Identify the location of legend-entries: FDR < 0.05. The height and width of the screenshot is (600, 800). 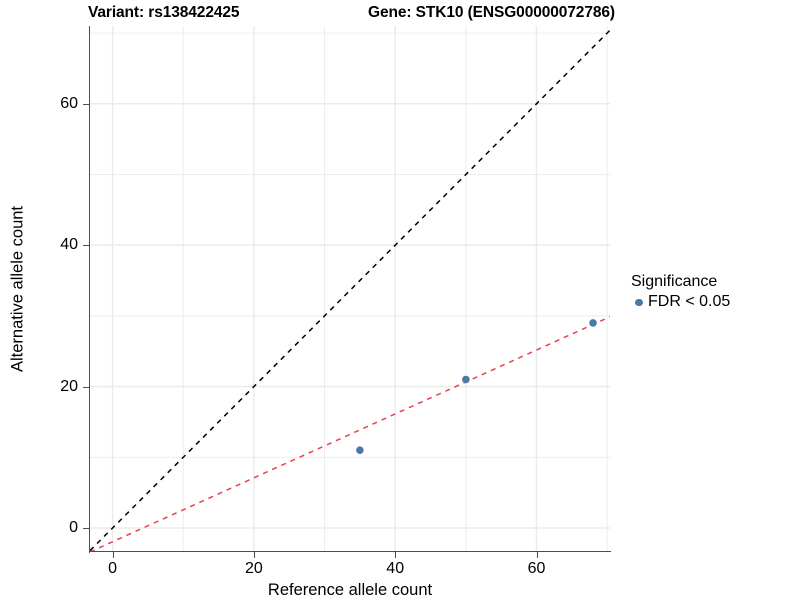
(712, 301).